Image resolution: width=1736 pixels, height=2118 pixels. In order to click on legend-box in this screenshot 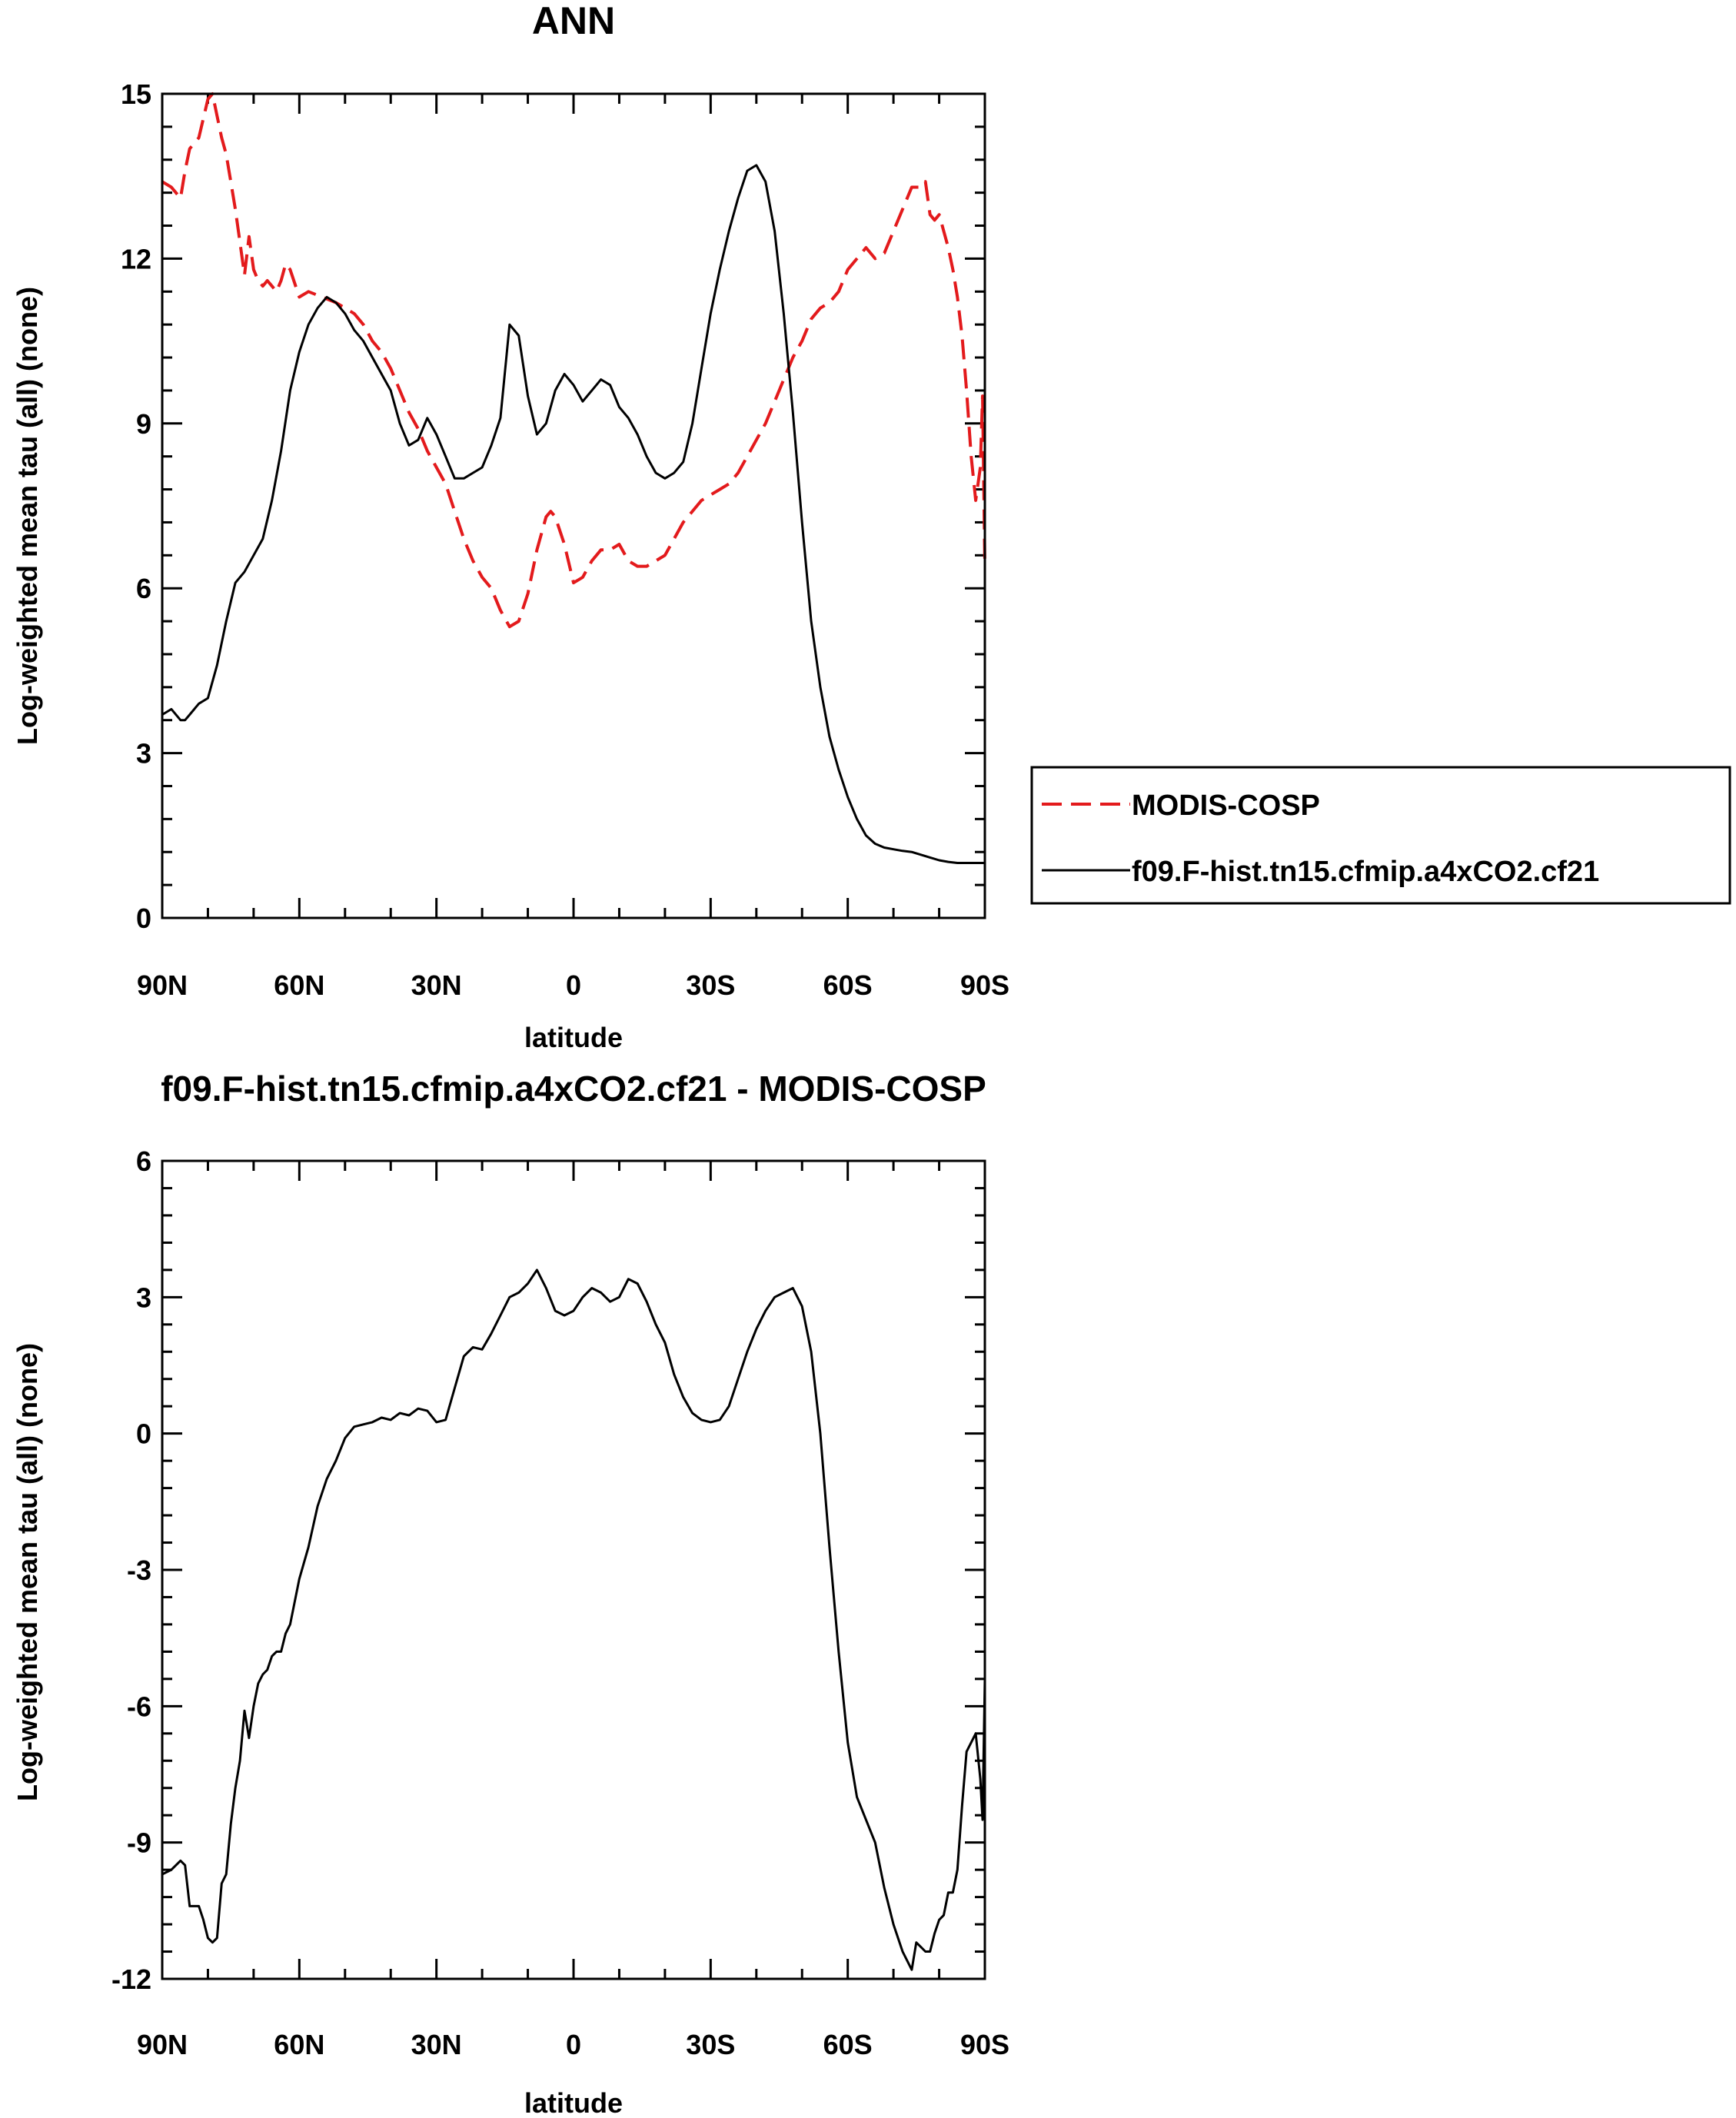, I will do `click(1380, 835)`.